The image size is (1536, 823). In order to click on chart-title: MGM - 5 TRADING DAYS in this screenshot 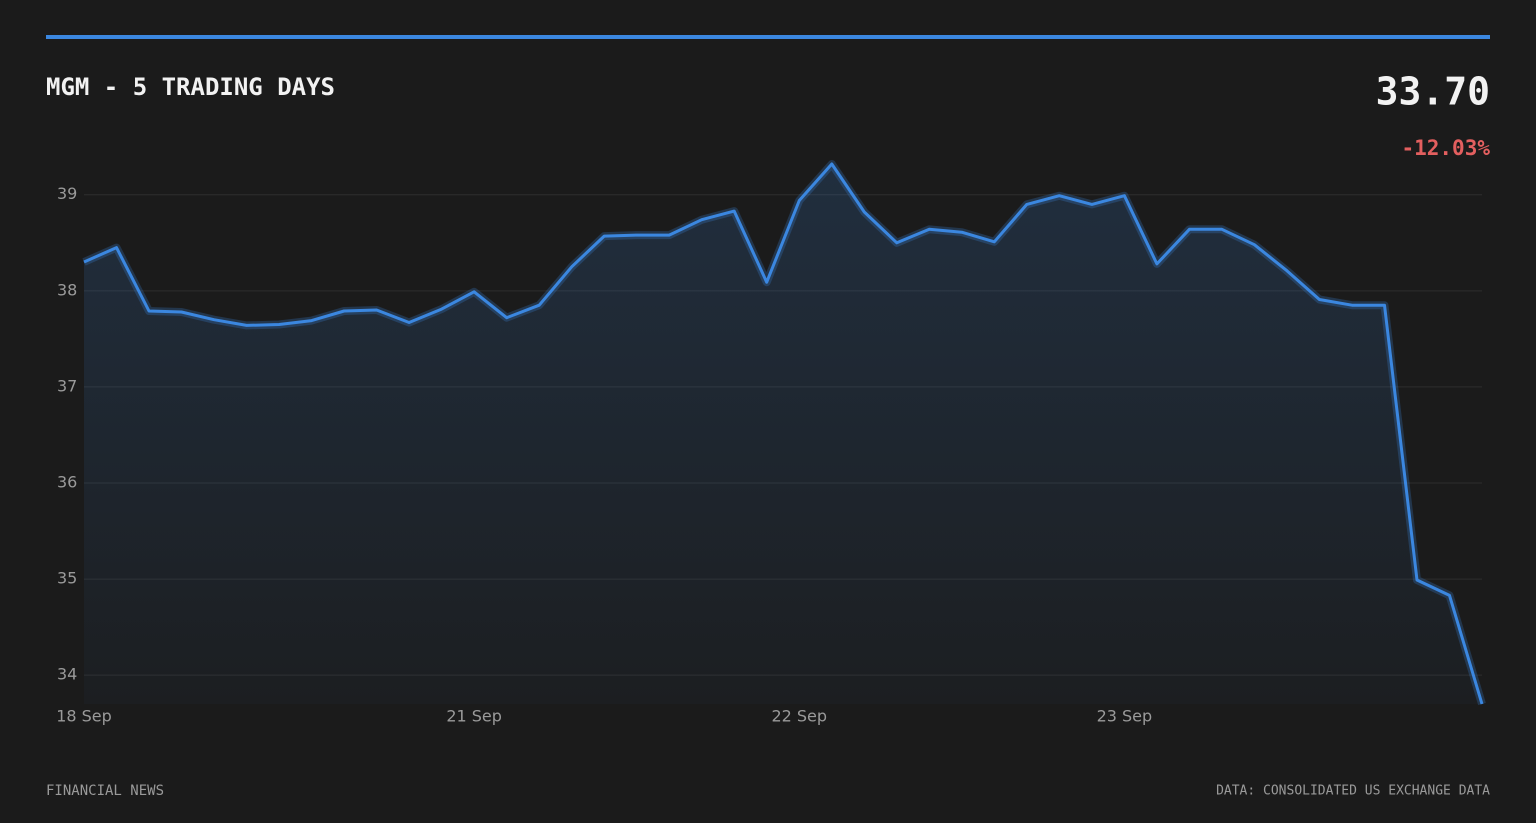, I will do `click(190, 87)`.